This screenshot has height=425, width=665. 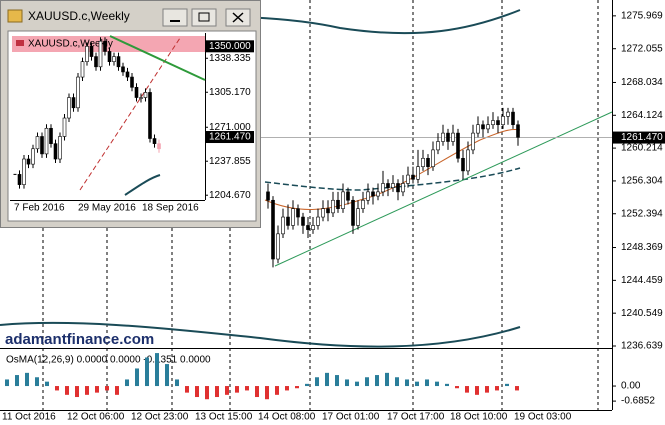 I want to click on window-title: XAUUSD.c,Weekly, so click(x=79, y=16).